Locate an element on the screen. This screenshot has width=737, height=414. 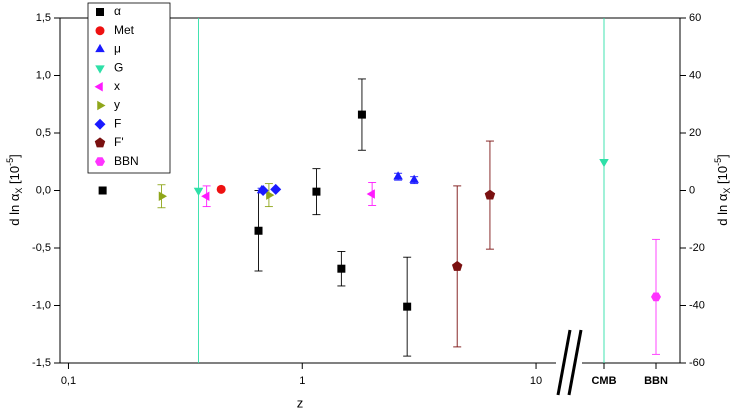
x-axis-label: z is located at coordinates (300, 402).